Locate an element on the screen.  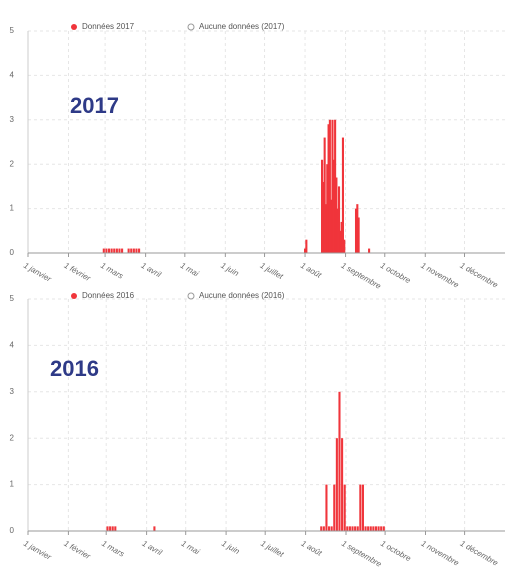
x-tick-label: 1 mars is located at coordinates (113, 549).